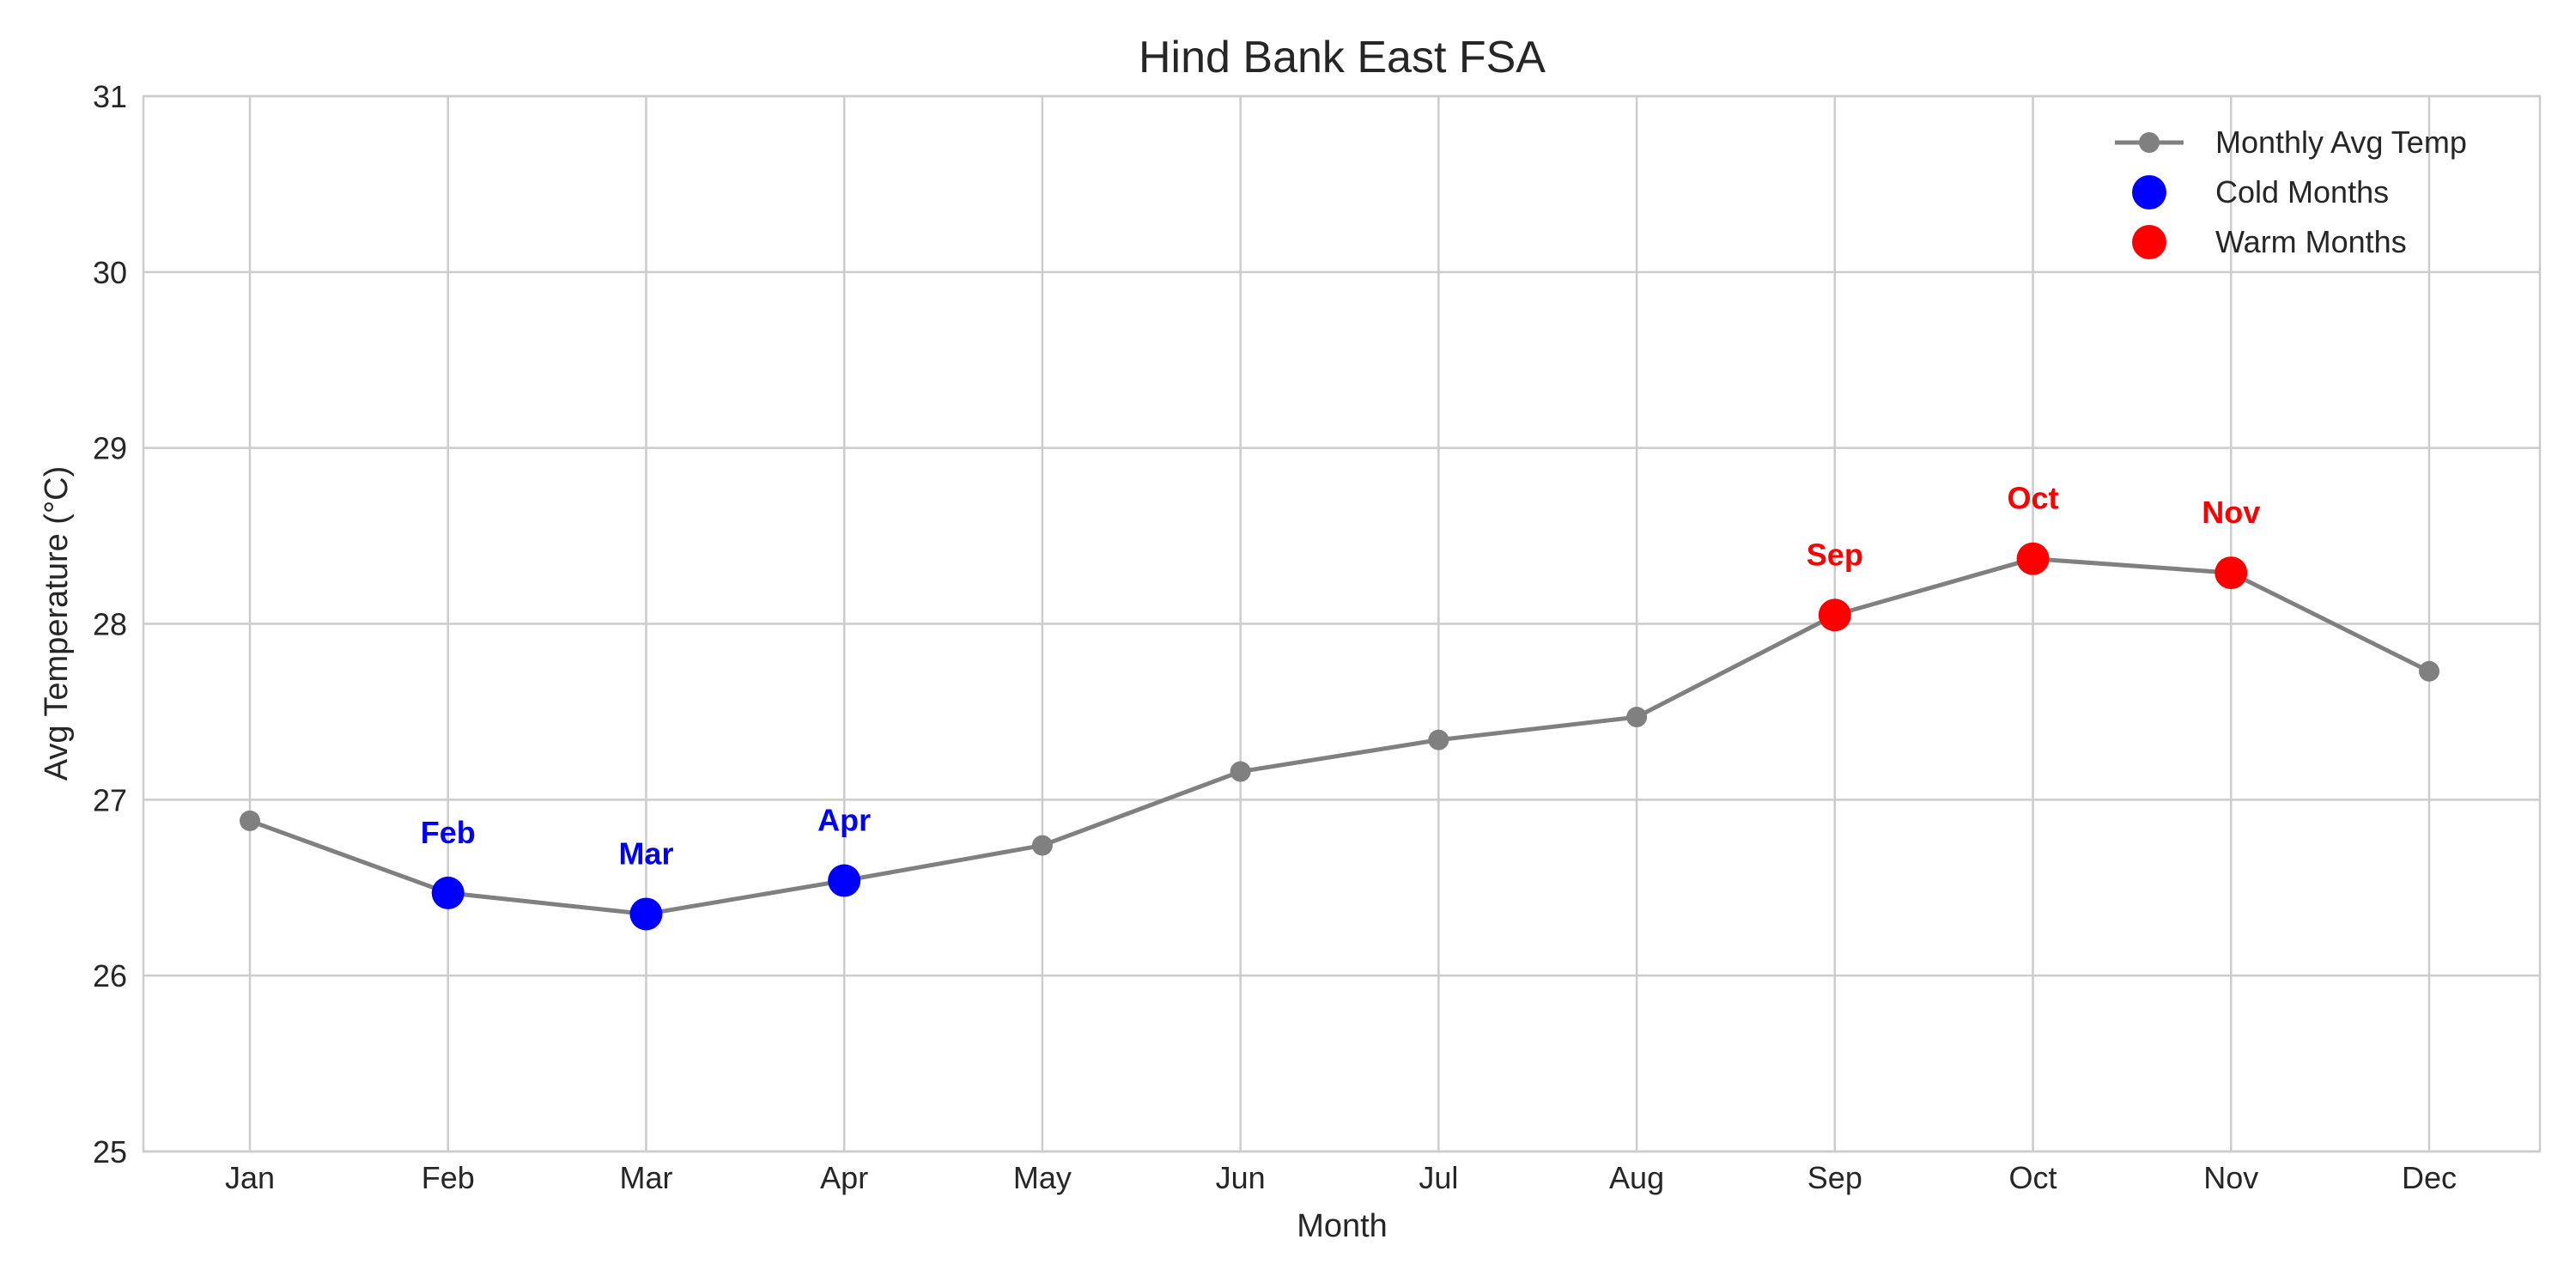 Image resolution: width=2576 pixels, height=1288 pixels. I want to click on x-tick-label: Feb, so click(448, 1177).